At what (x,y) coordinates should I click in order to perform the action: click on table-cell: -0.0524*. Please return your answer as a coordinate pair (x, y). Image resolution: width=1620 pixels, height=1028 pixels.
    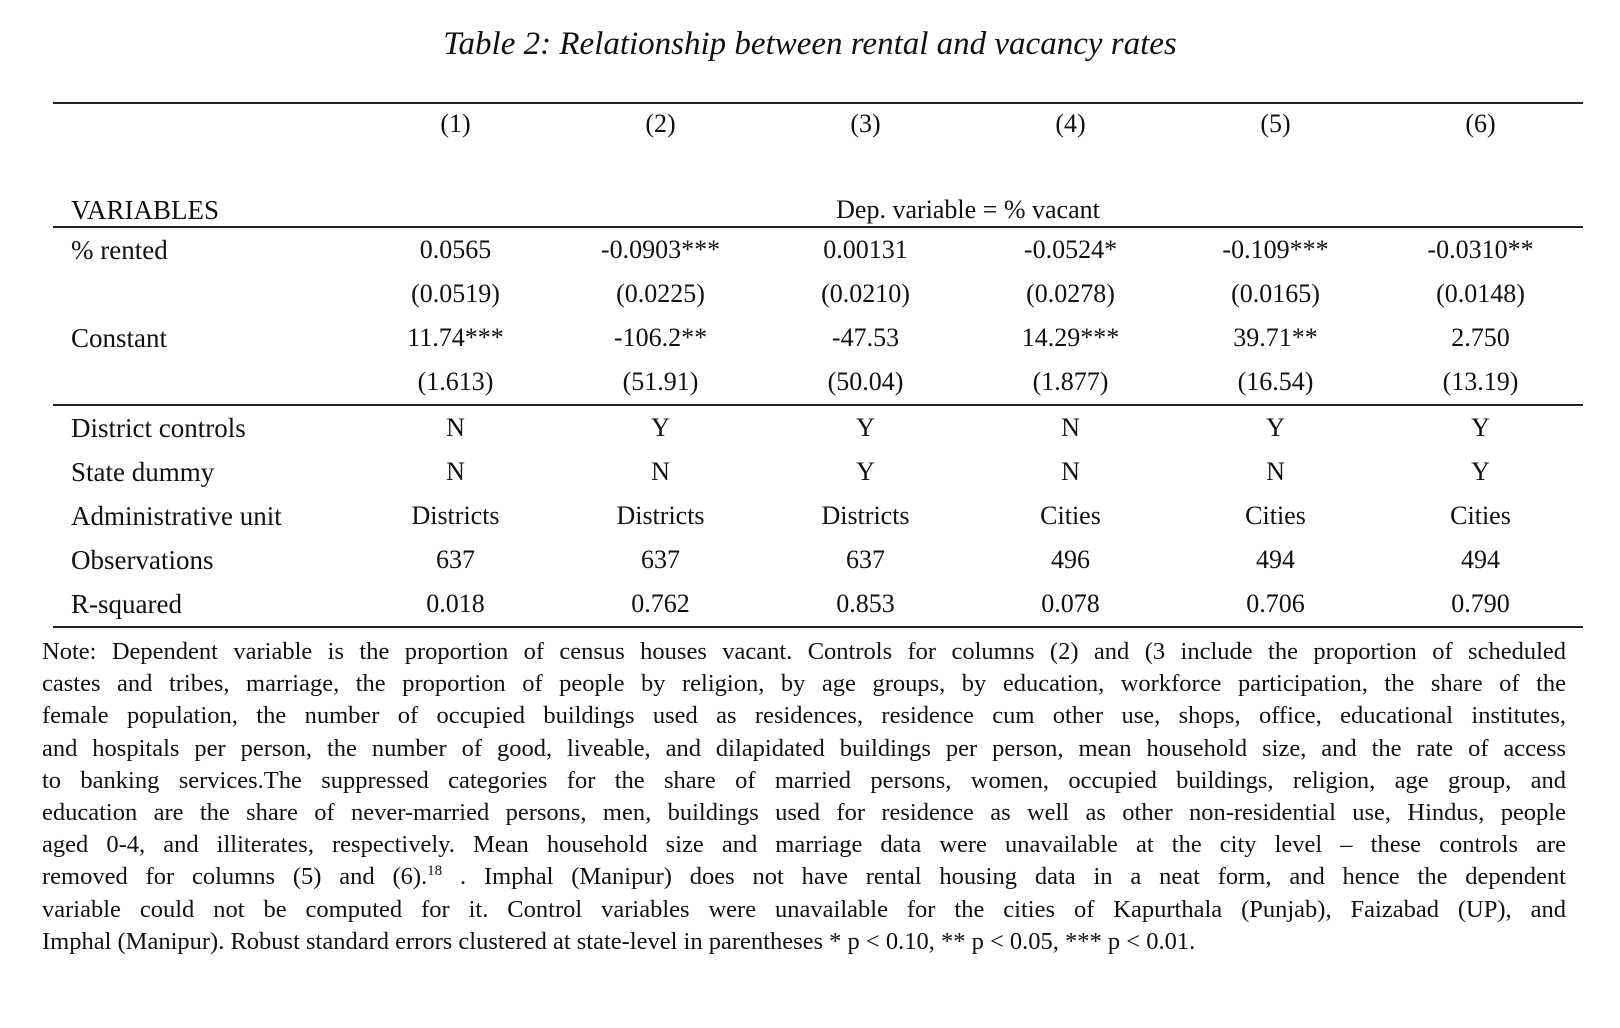
    Looking at the image, I should click on (1070, 249).